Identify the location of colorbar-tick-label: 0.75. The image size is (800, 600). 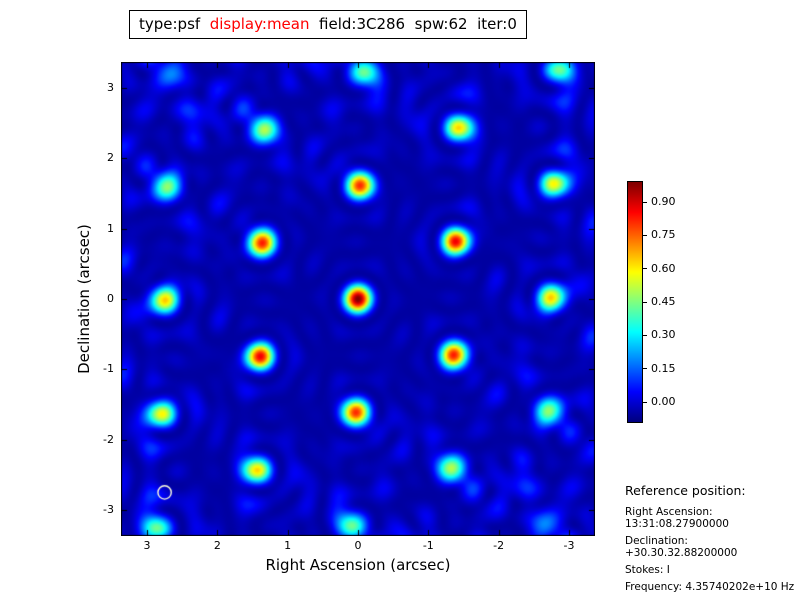
(663, 235).